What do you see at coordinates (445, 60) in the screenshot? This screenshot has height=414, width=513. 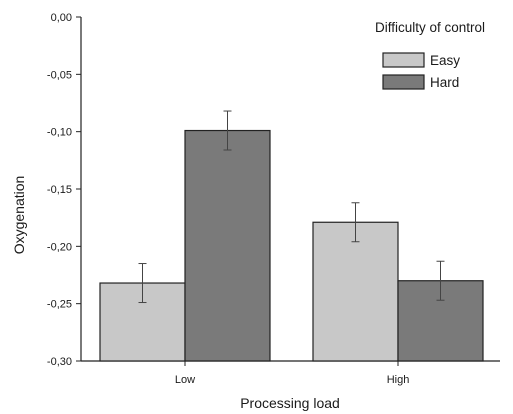 I see `legend-label-easy: Easy` at bounding box center [445, 60].